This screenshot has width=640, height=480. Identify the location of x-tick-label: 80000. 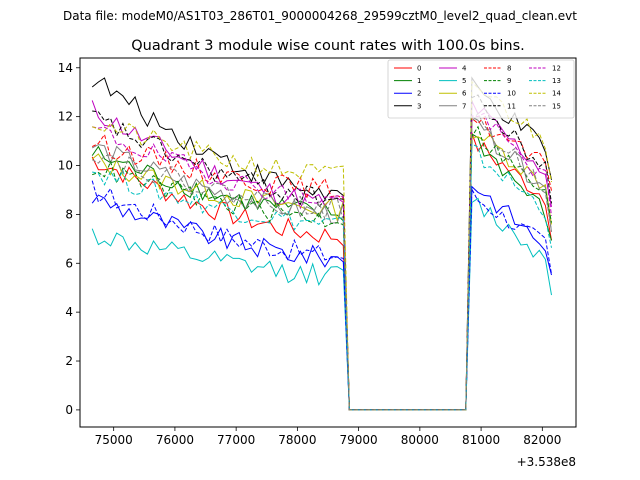
(420, 440).